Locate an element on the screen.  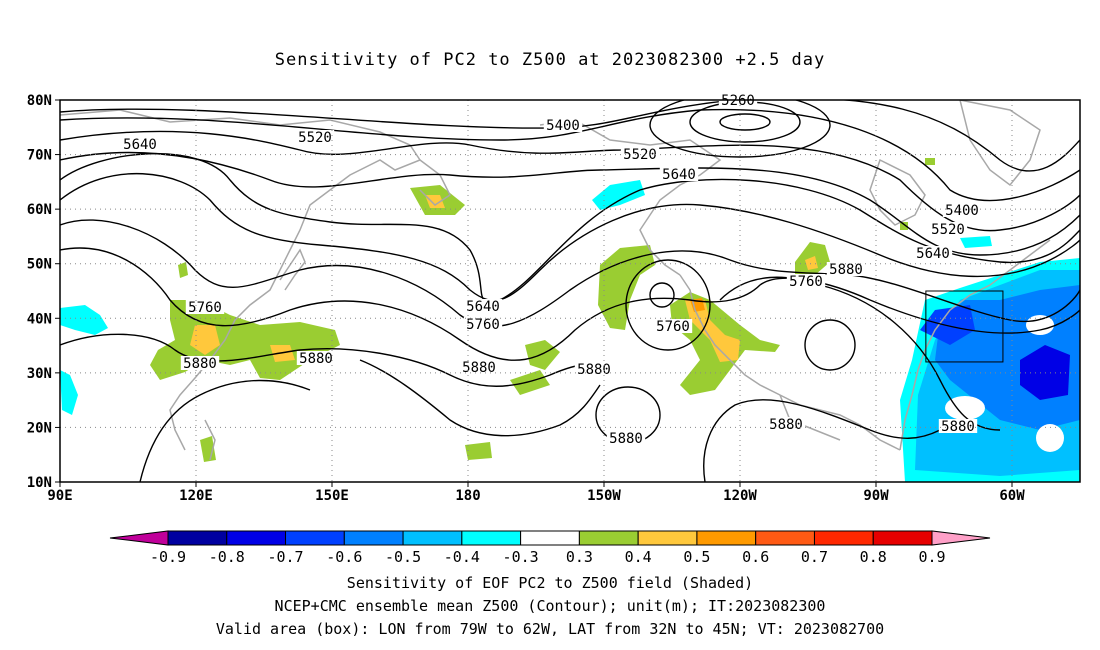
lon-label: 90W is located at coordinates (876, 496).